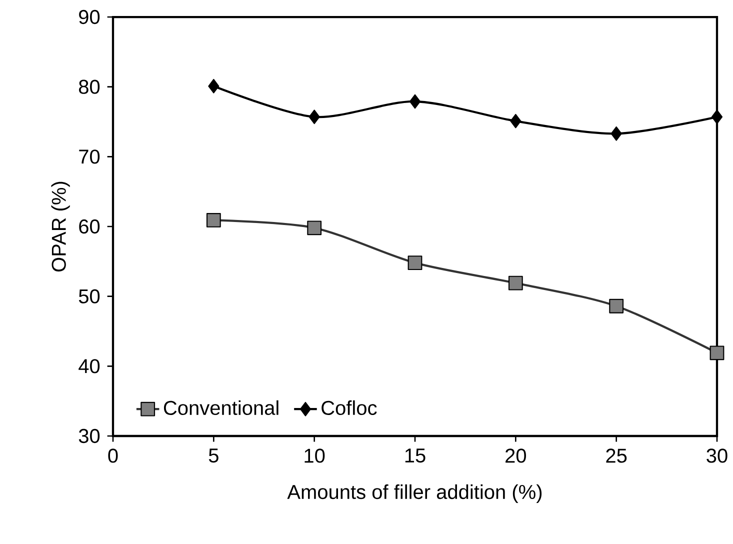 This screenshot has height=544, width=733. I want to click on y-tick-label: 30, so click(89, 436).